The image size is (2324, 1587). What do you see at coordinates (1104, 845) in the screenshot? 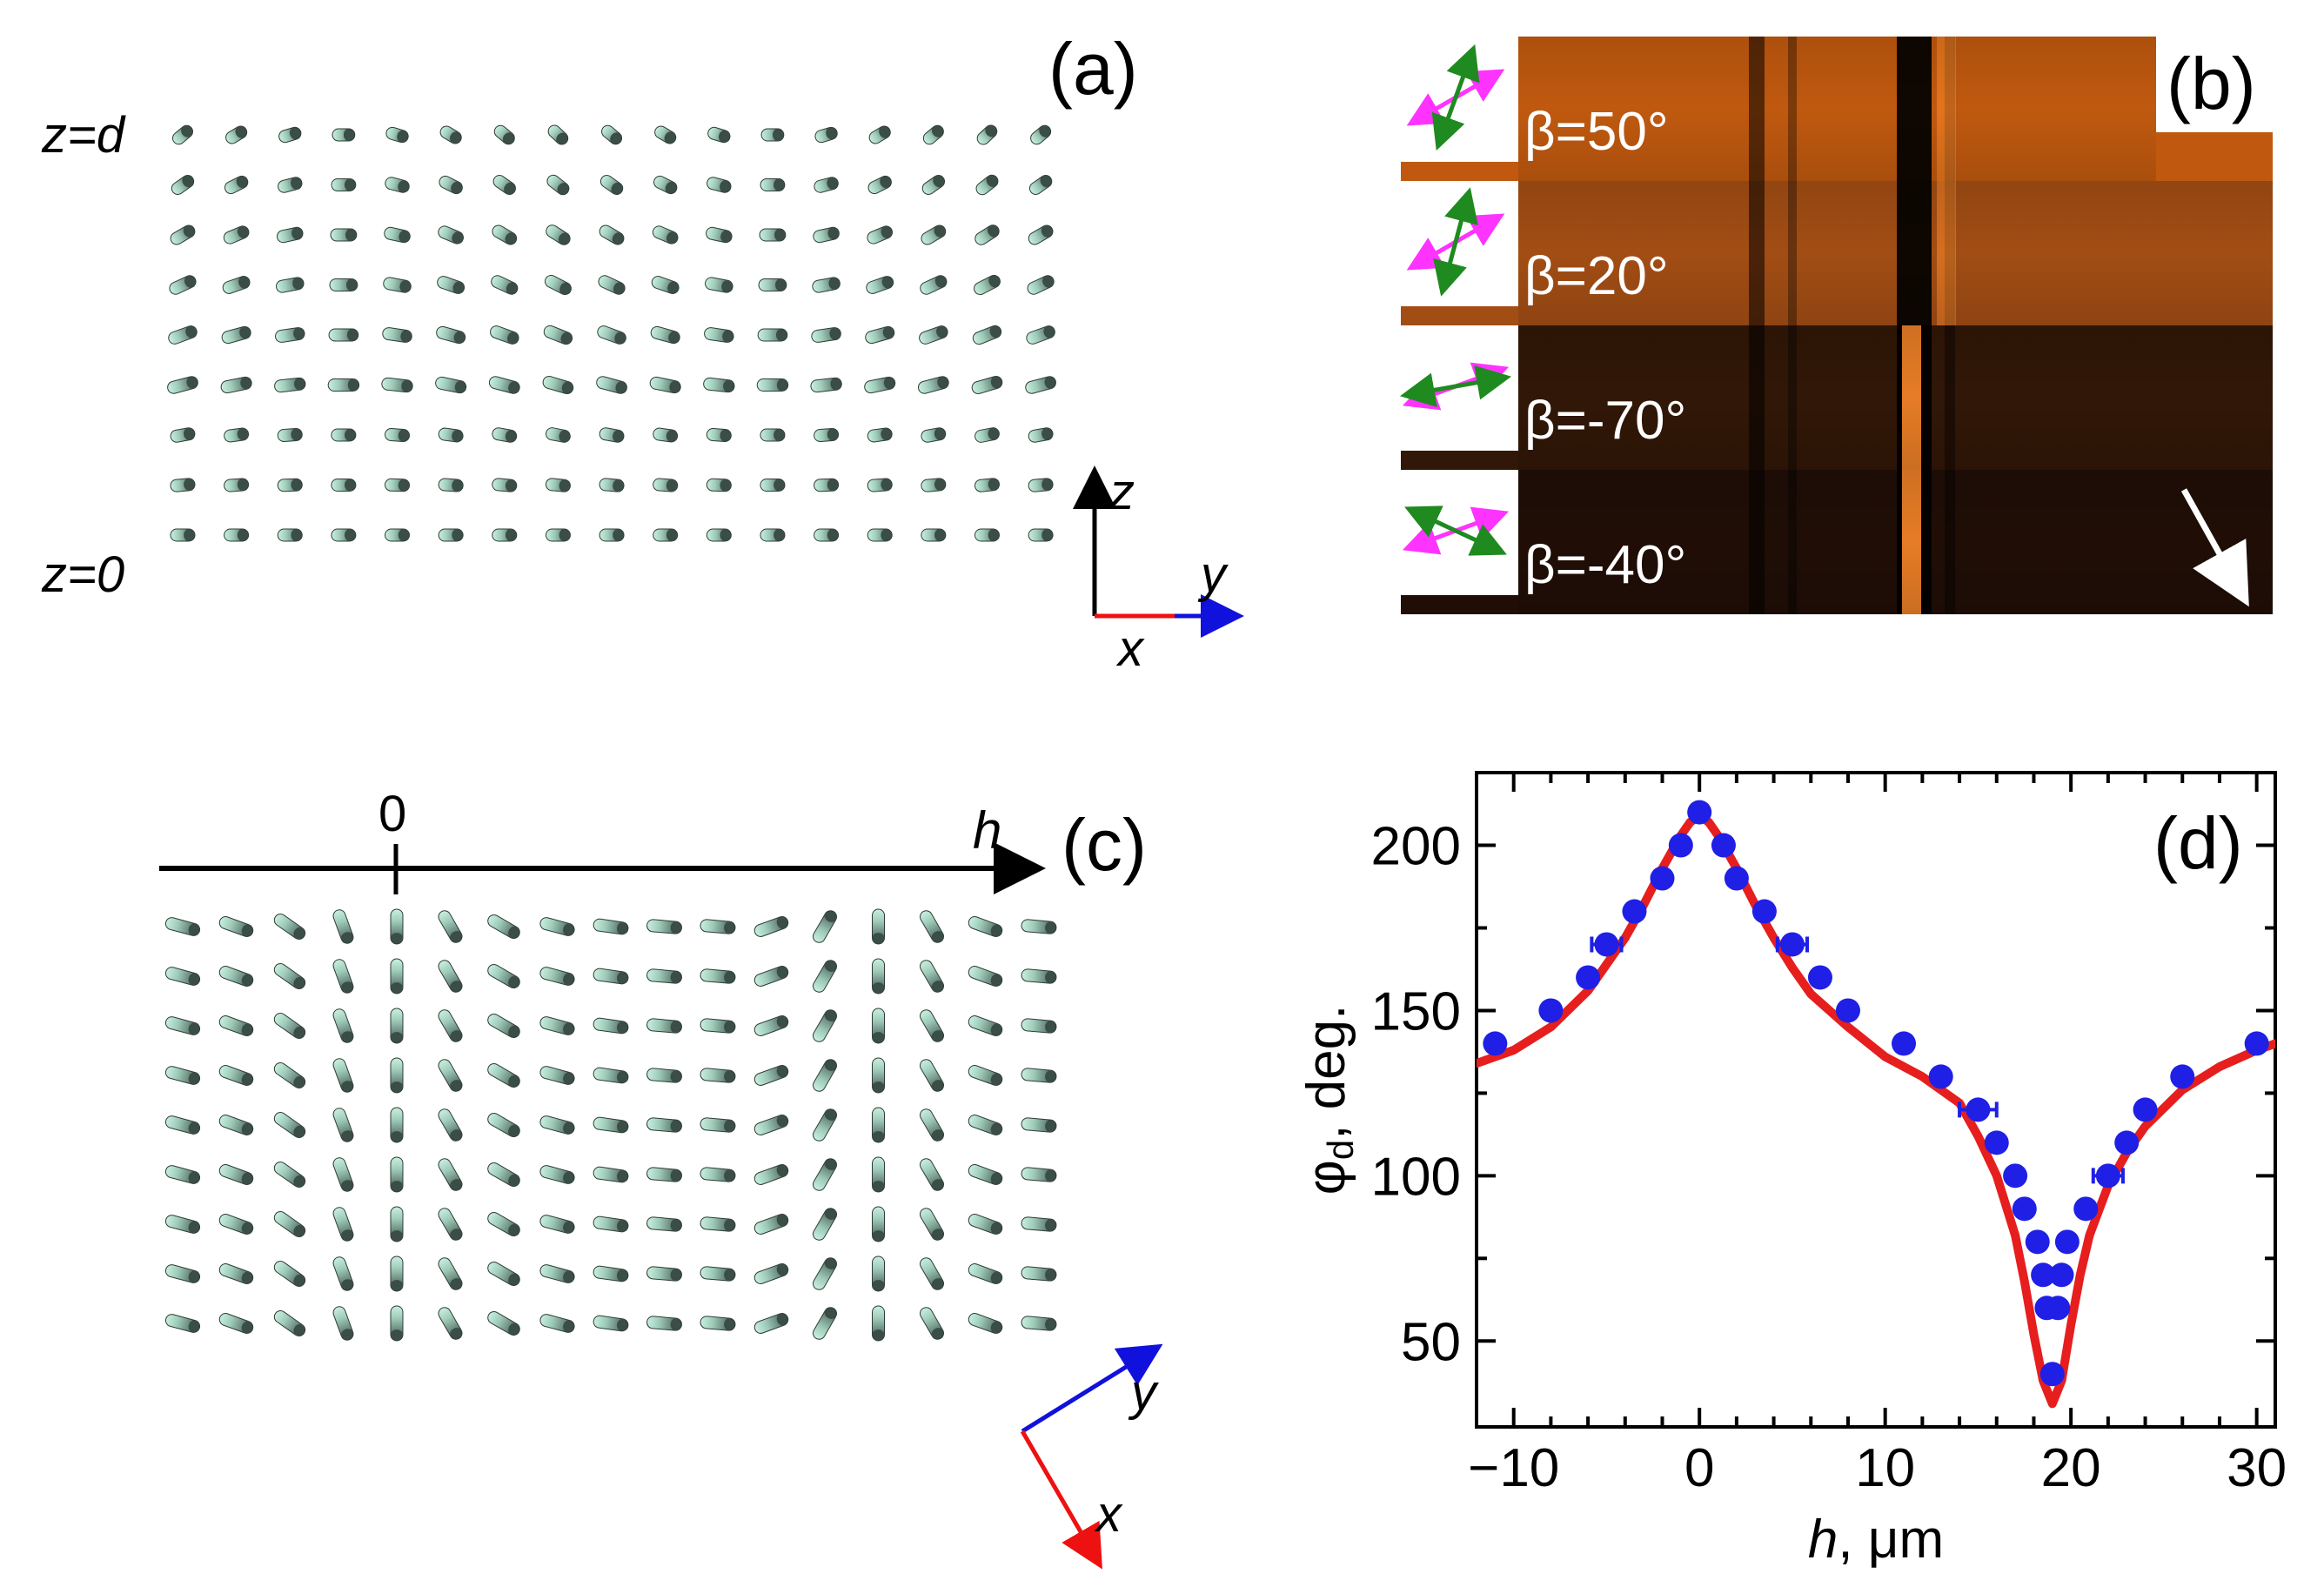
I see `panel-c-label: (c)` at bounding box center [1104, 845].